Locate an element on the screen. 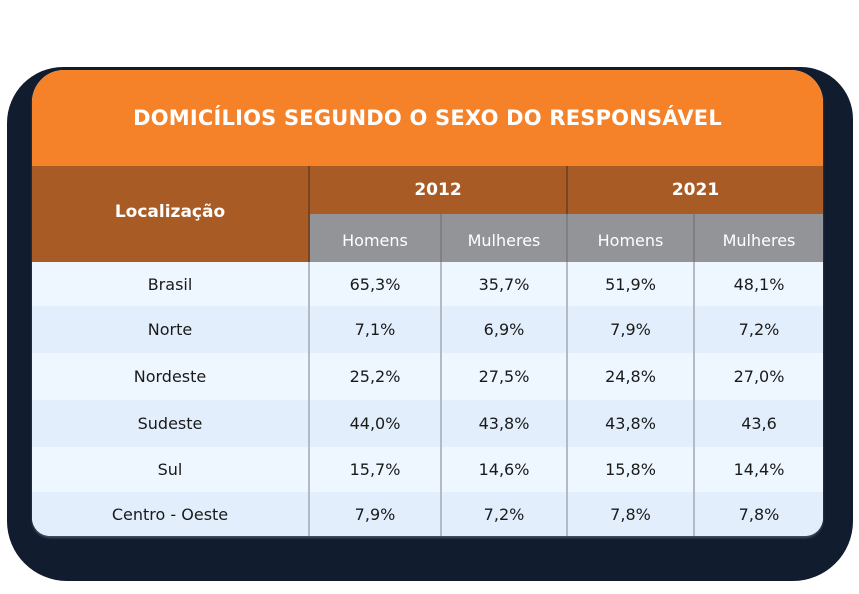  header-year-2012: 2012 is located at coordinates (438, 190).